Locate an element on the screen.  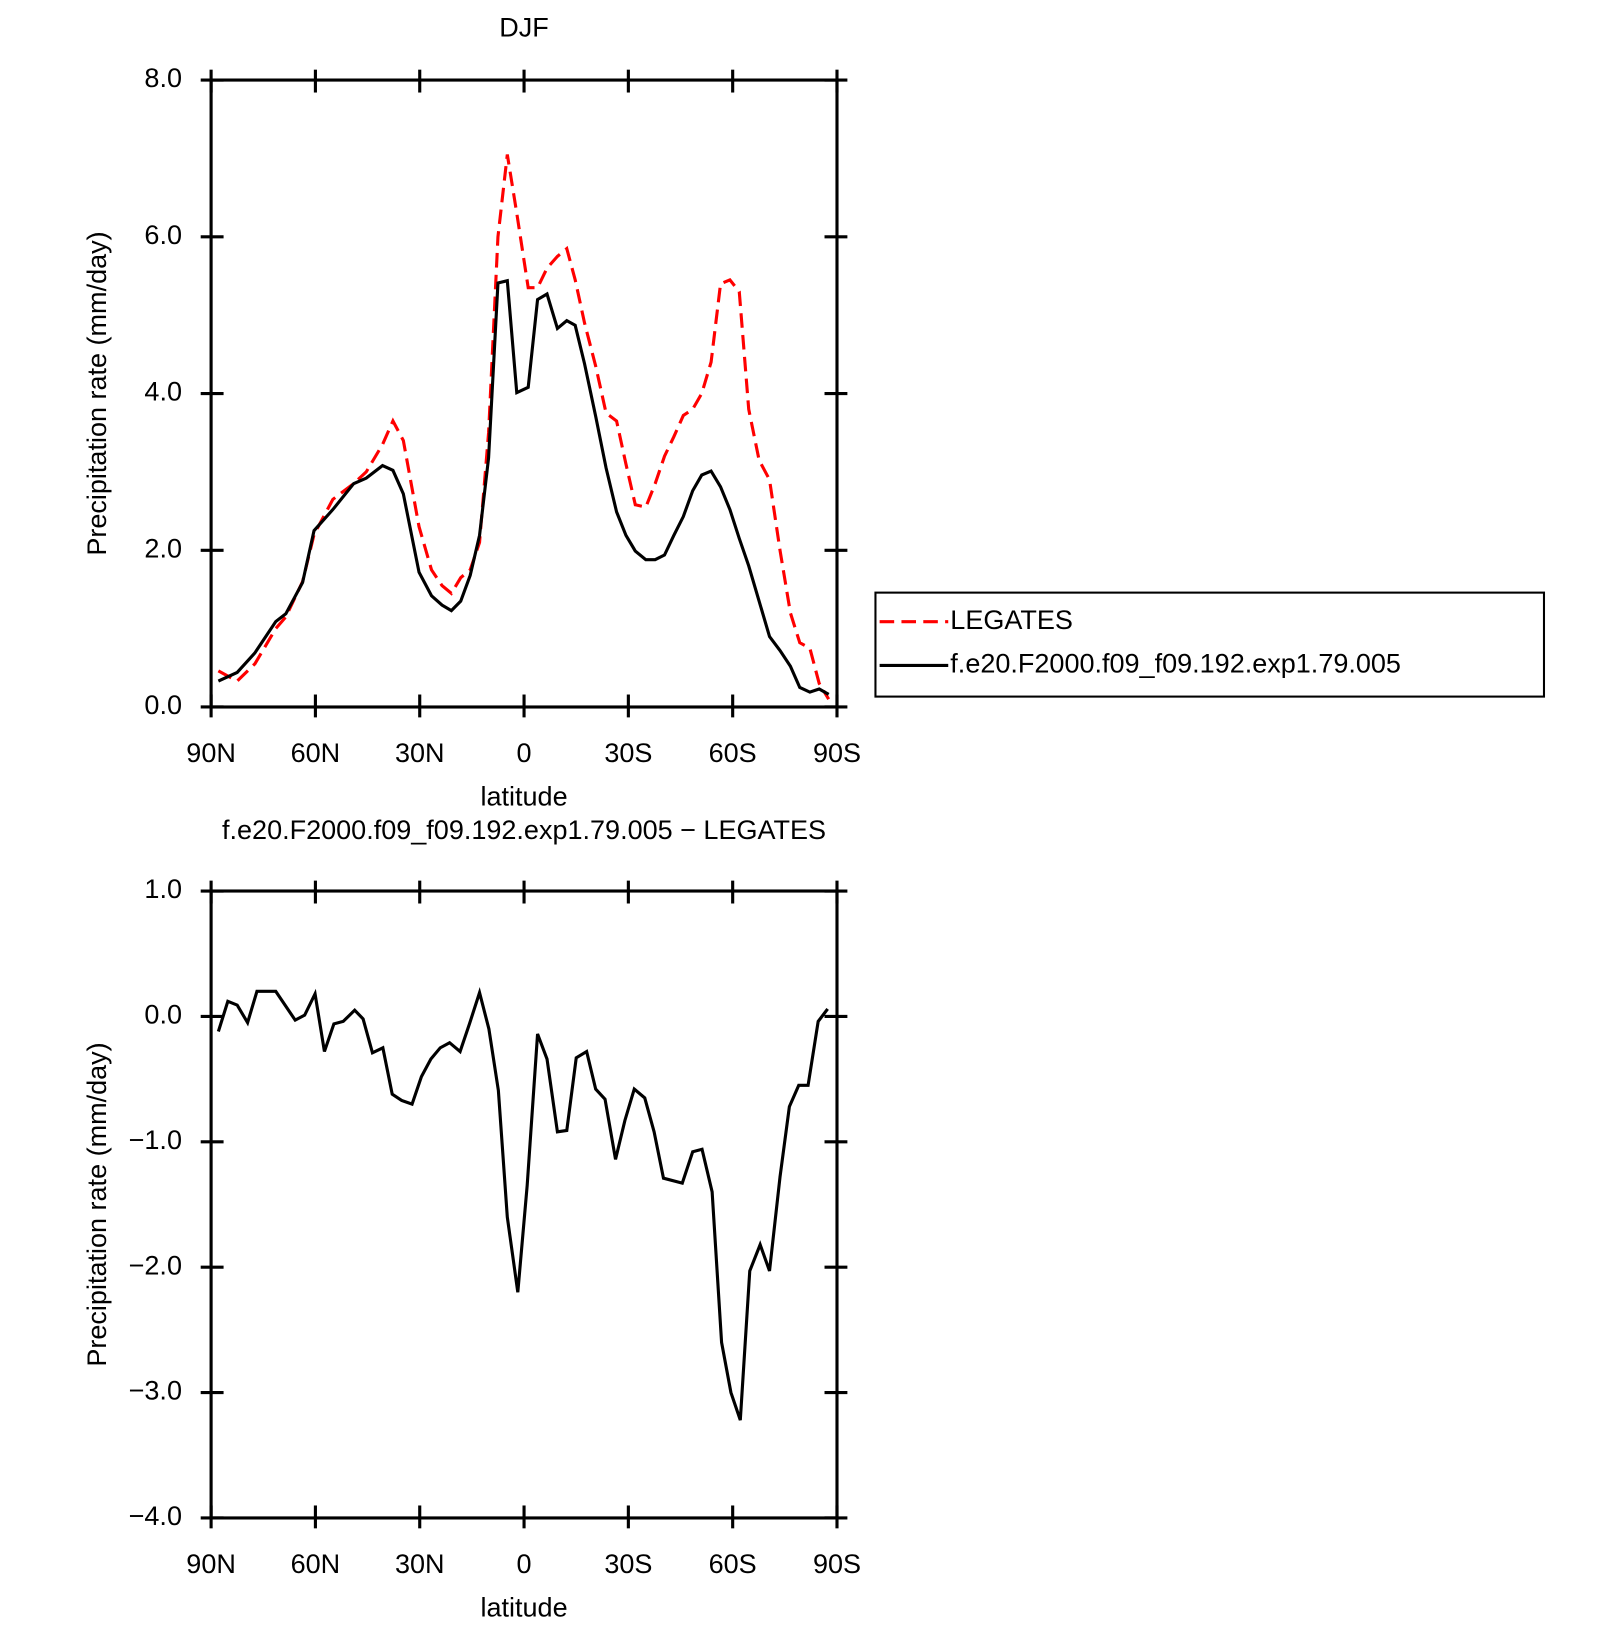
y-tick-label: 1.0 is located at coordinates (163, 889).